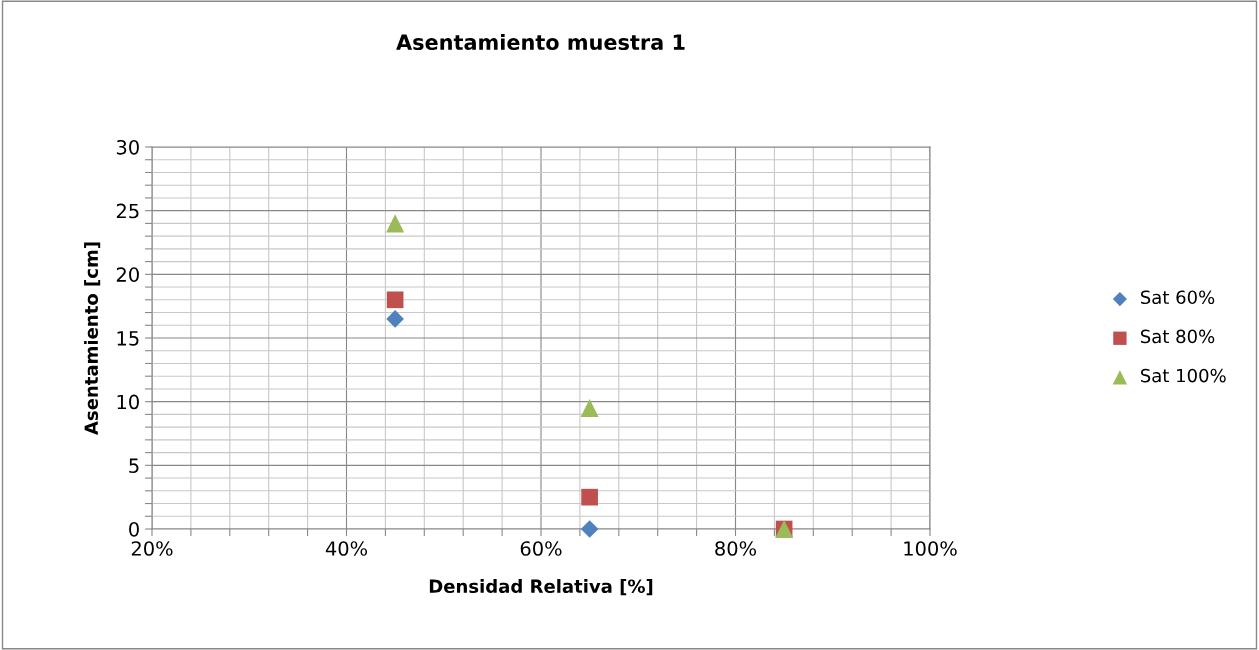 The height and width of the screenshot is (650, 1259). Describe the element at coordinates (541, 587) in the screenshot. I see `x-axis-title: Densidad Relativa [%]` at that location.